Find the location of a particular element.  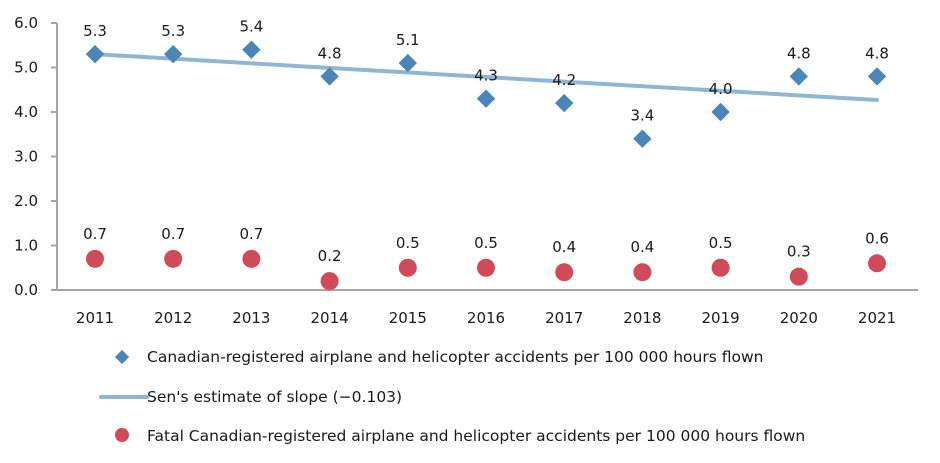

trend-line-layer is located at coordinates (486, 77).